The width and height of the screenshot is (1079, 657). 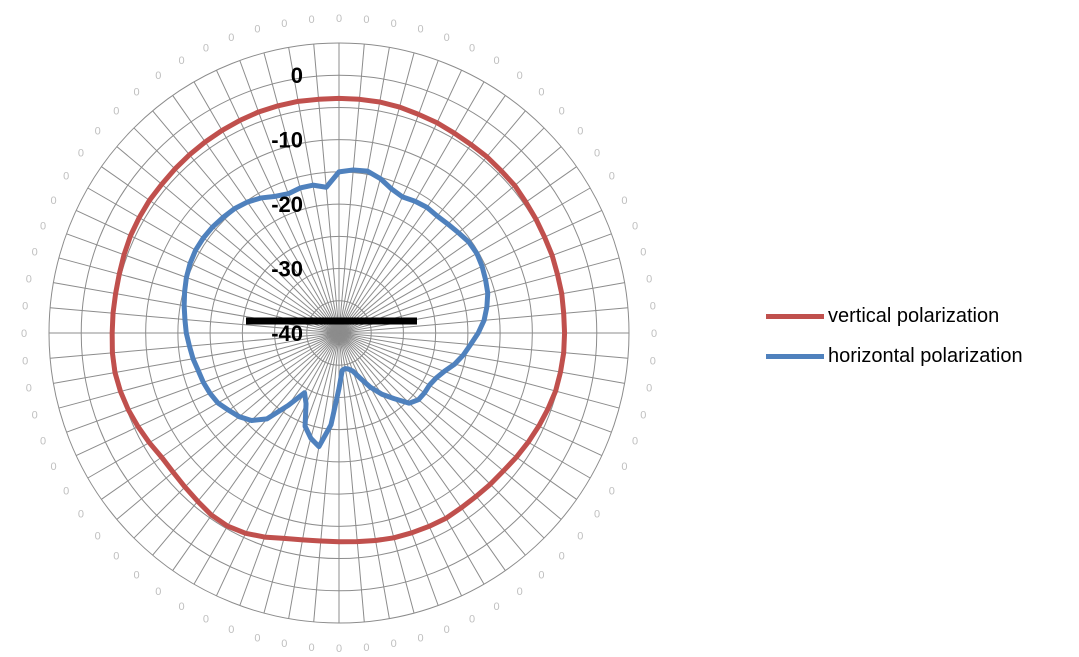 I want to click on radial-tick-label: -30, so click(x=287, y=269).